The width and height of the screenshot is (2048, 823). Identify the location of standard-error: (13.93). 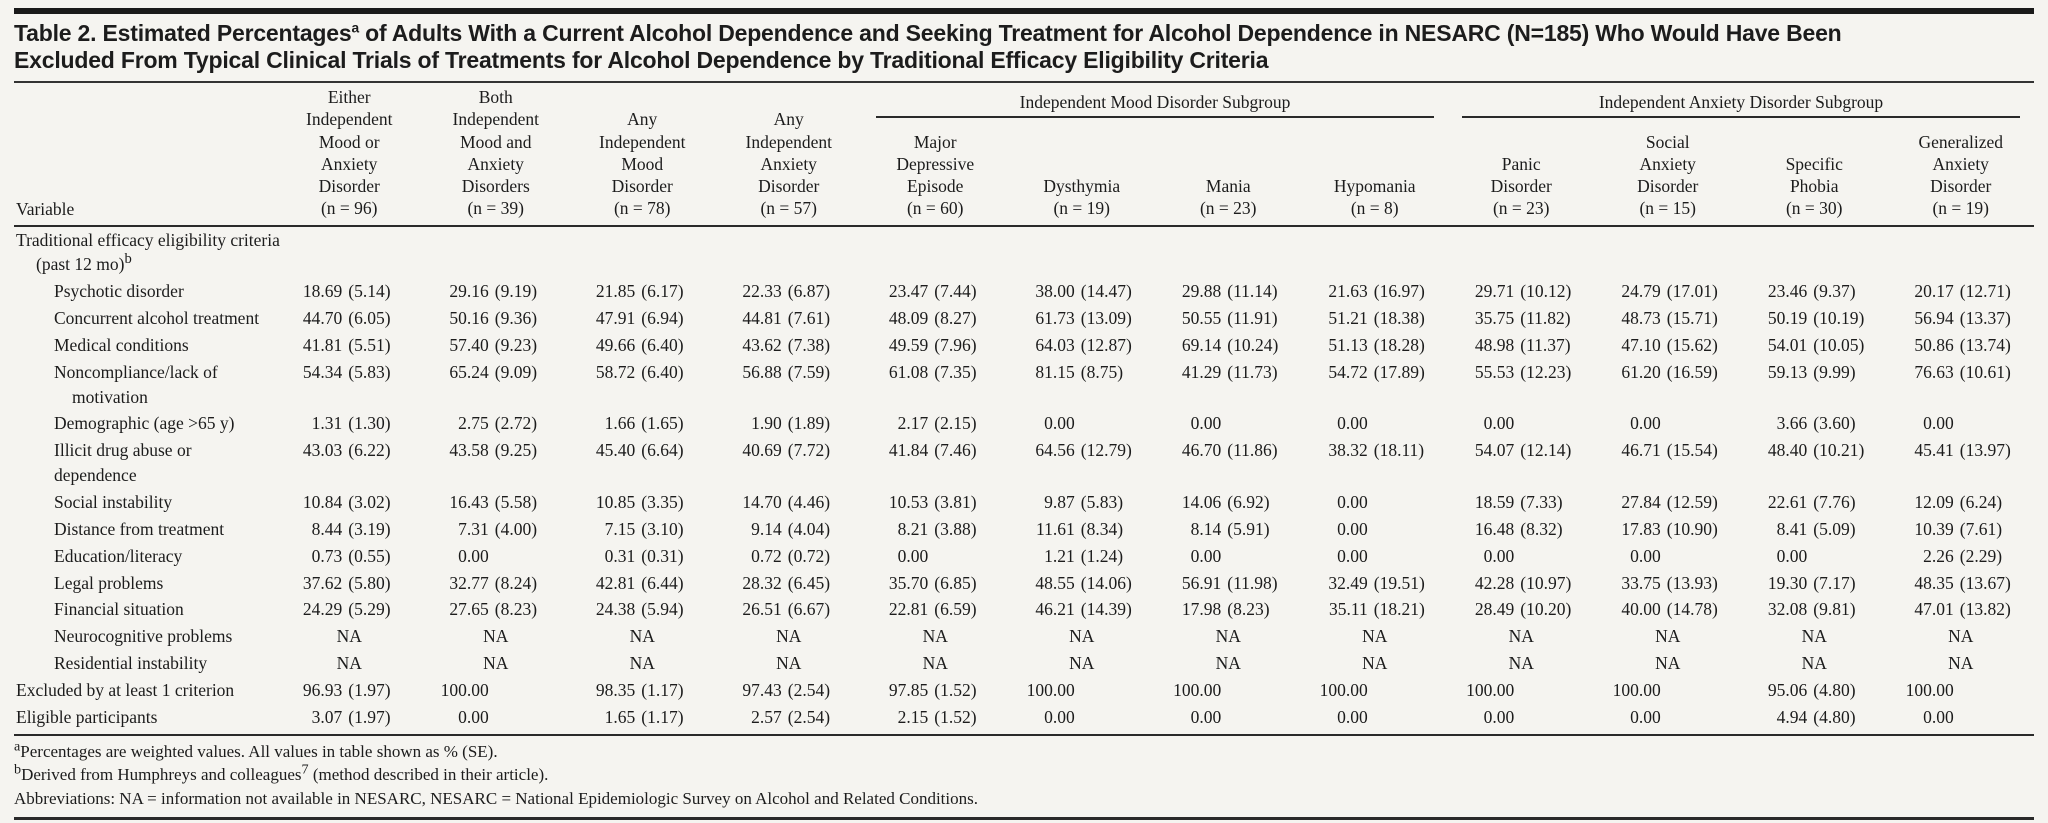
(1692, 582).